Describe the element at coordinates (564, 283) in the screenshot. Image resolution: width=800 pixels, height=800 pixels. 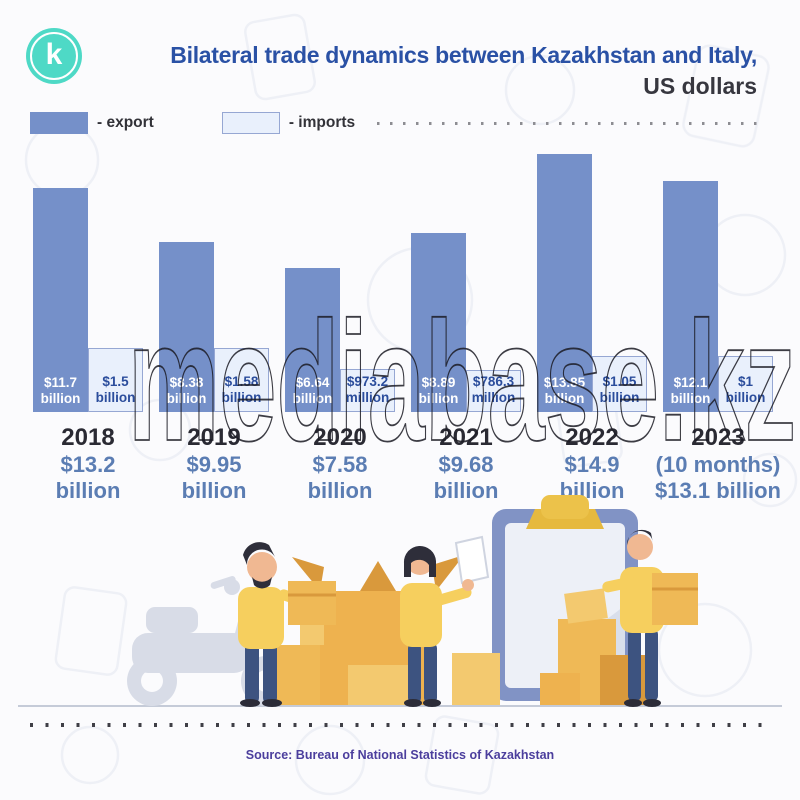
I see `export-bar-2022: $13.85 billion` at that location.